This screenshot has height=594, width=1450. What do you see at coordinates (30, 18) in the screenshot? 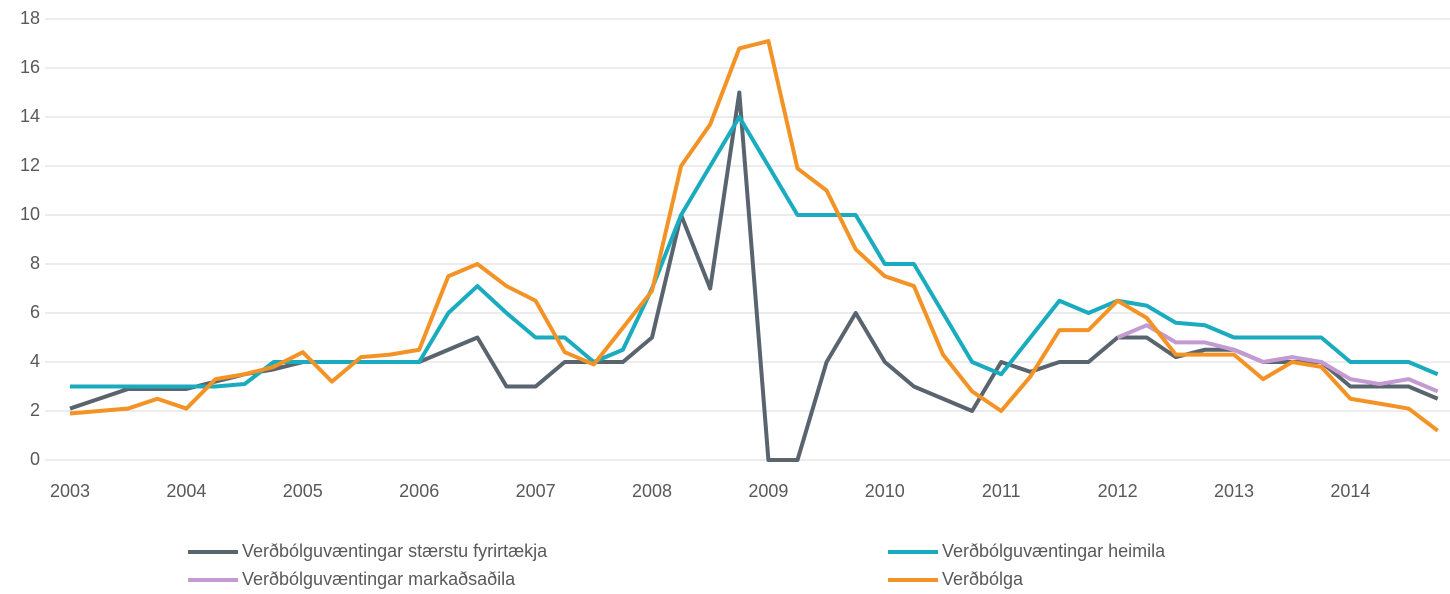
I see `y-tick-label: 18` at bounding box center [30, 18].